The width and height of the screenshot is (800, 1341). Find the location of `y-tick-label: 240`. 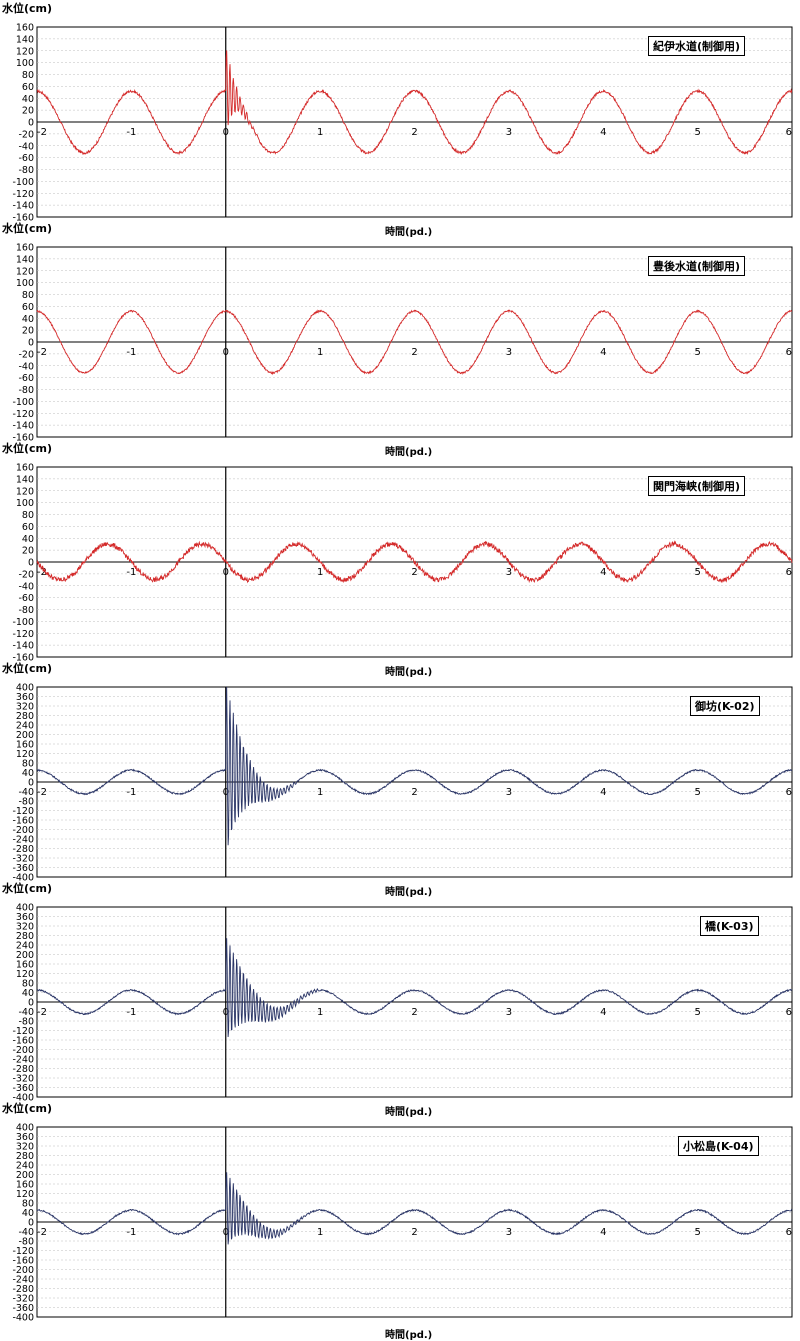

y-tick-label: 240 is located at coordinates (25, 946).